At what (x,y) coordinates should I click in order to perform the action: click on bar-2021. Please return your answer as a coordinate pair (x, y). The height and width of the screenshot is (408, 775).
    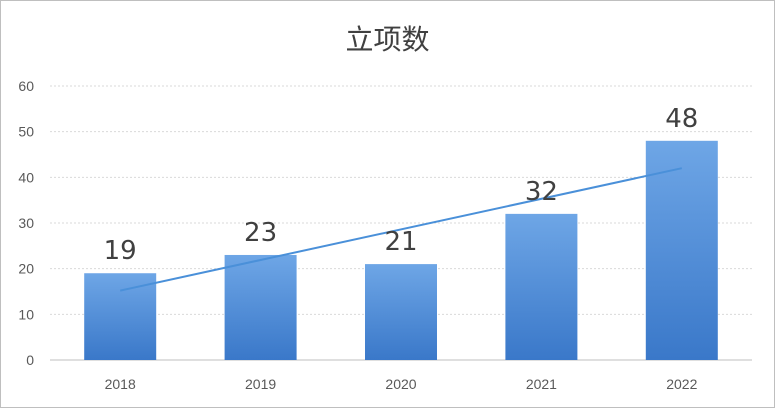
    Looking at the image, I should click on (541, 286).